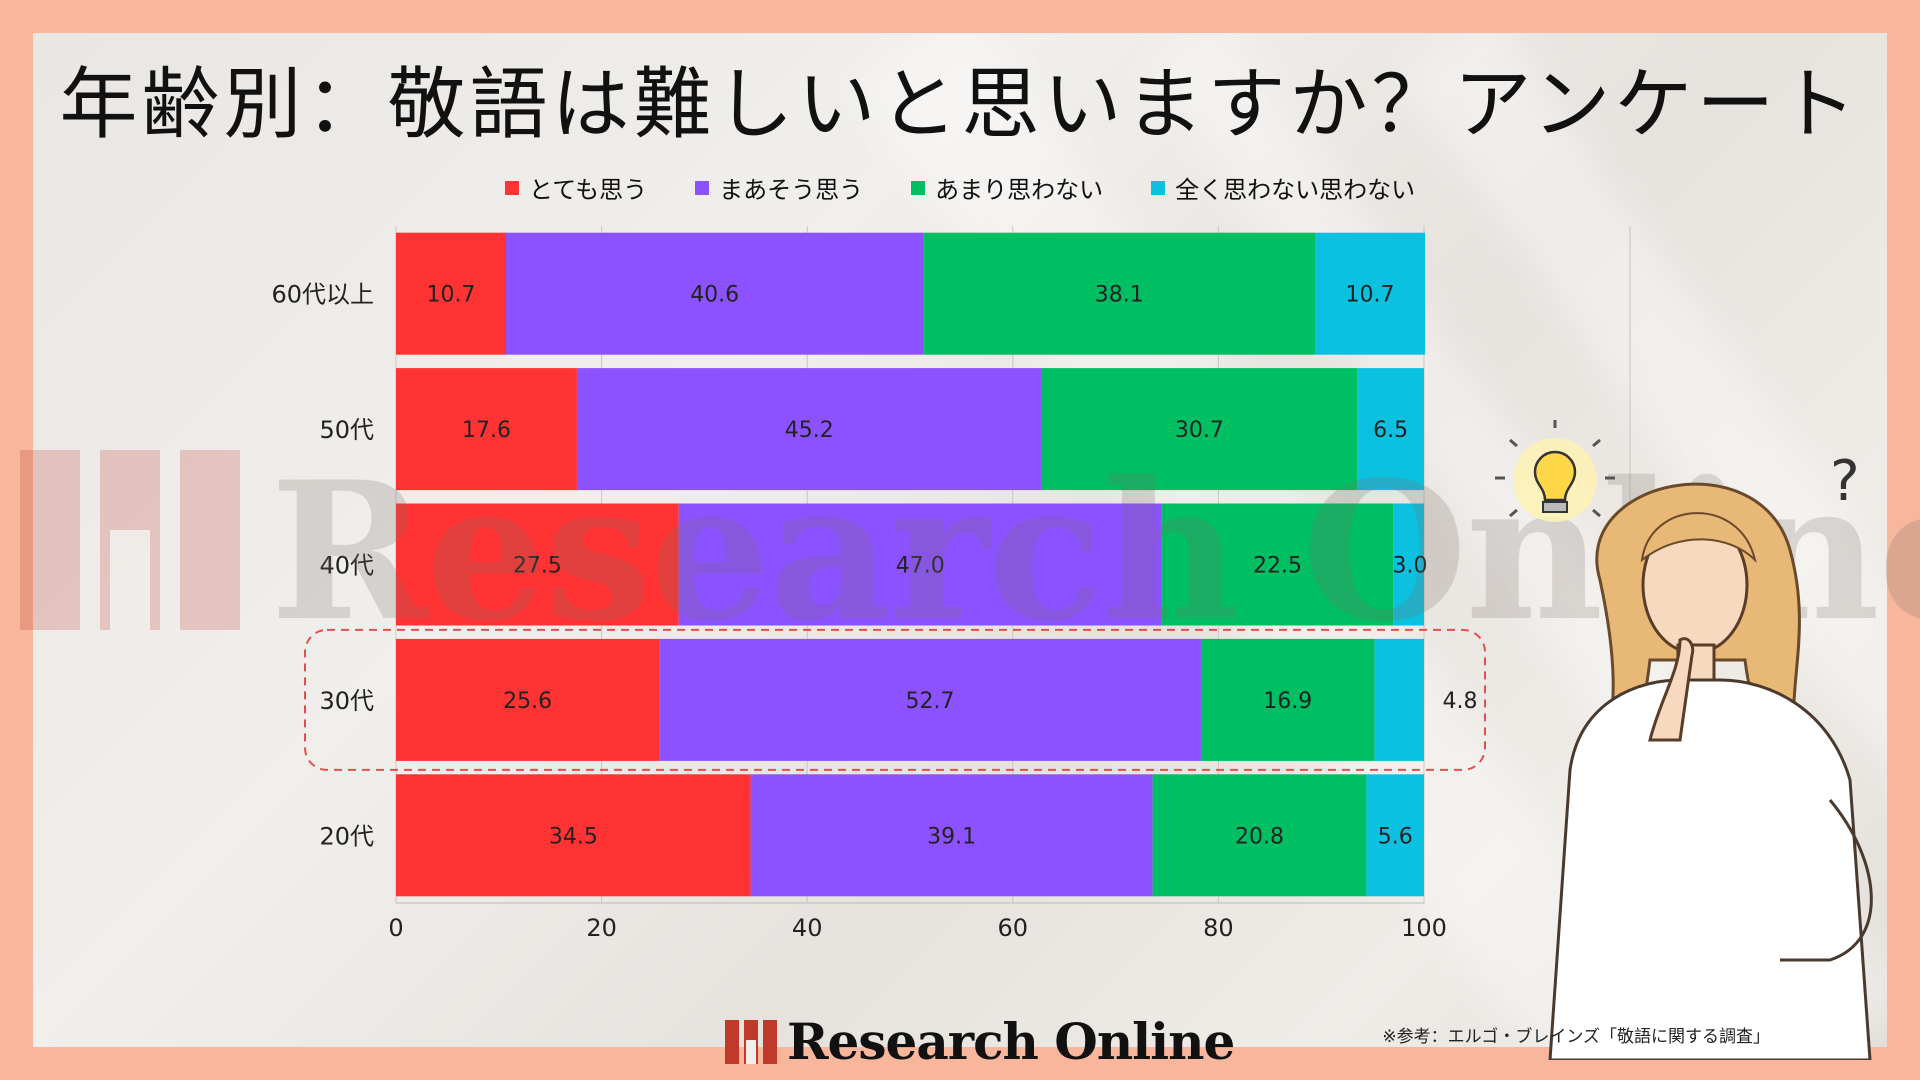 The image size is (1920, 1080). Describe the element at coordinates (1710, 754) in the screenshot. I see `thinking-woman-illustration: ?` at that location.